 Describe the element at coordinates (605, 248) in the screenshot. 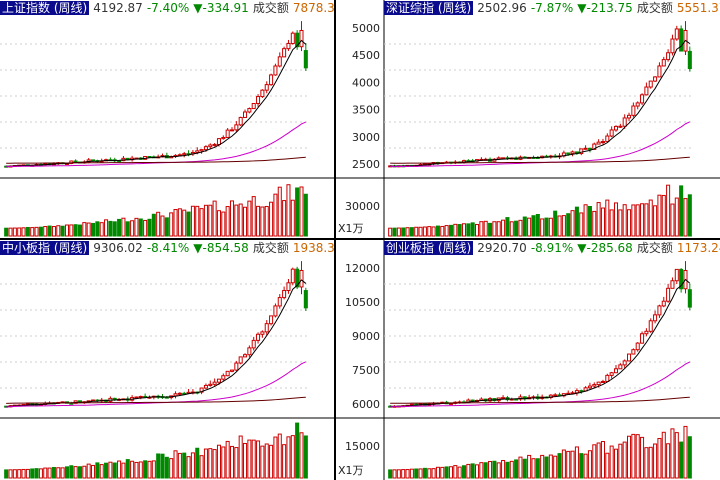

I see `cyb-change: ▼-285.68` at that location.